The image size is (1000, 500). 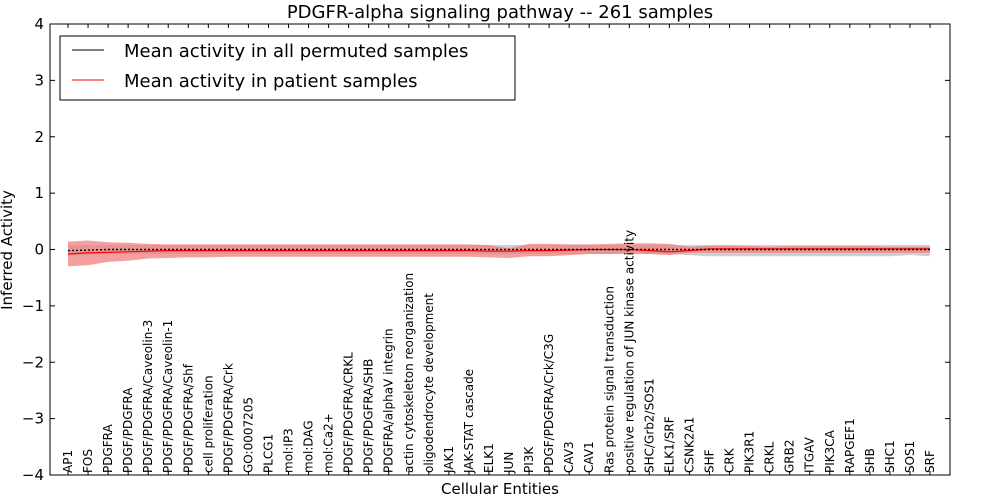 What do you see at coordinates (689, 445) in the screenshot?
I see `x-tick-label: CSNK2A1` at bounding box center [689, 445].